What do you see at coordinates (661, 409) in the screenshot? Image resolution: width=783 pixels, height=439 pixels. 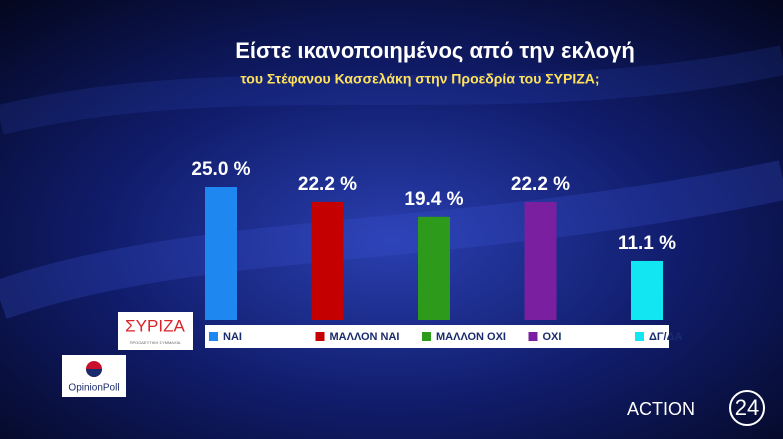 I see `channel-name: ACTION` at bounding box center [661, 409].